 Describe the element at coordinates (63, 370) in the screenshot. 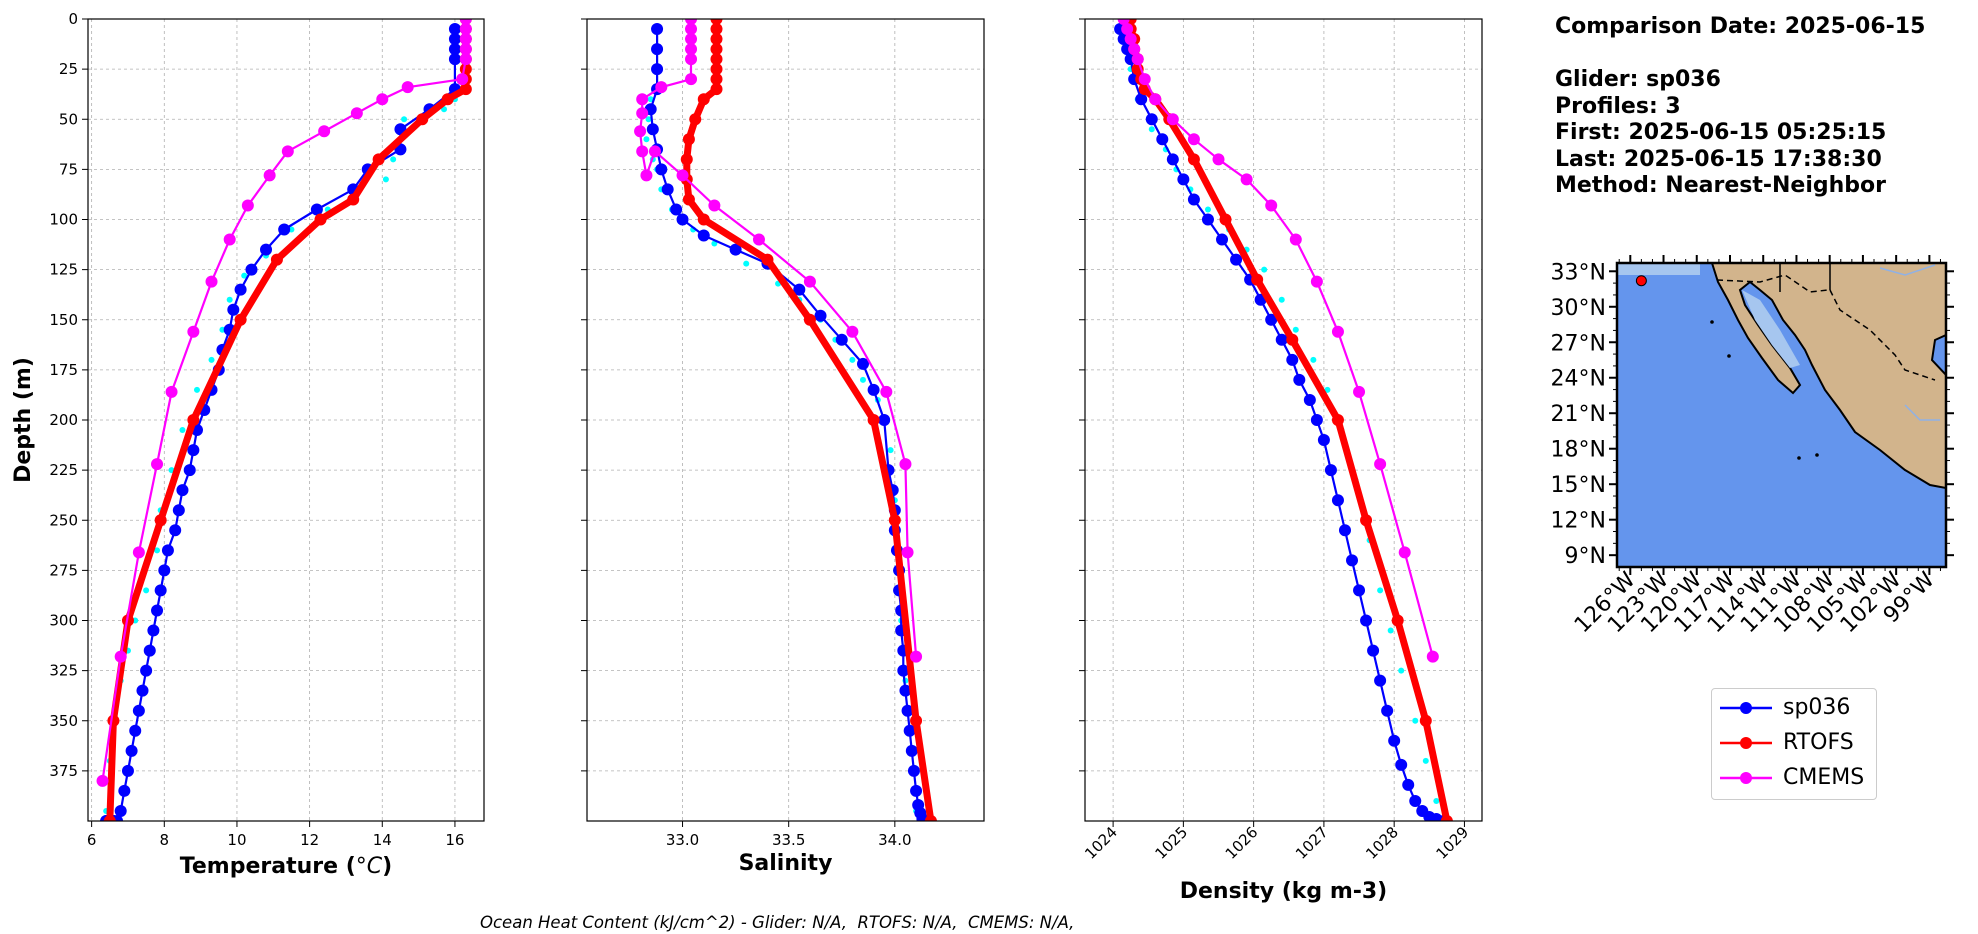

I see `y-tick-label: 175` at that location.